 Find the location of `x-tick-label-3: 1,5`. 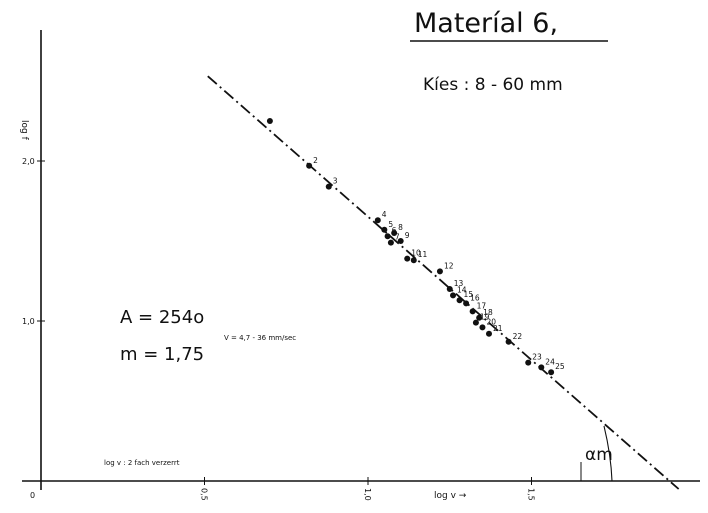

x-tick-label-3: 1,5 is located at coordinates (531, 494).